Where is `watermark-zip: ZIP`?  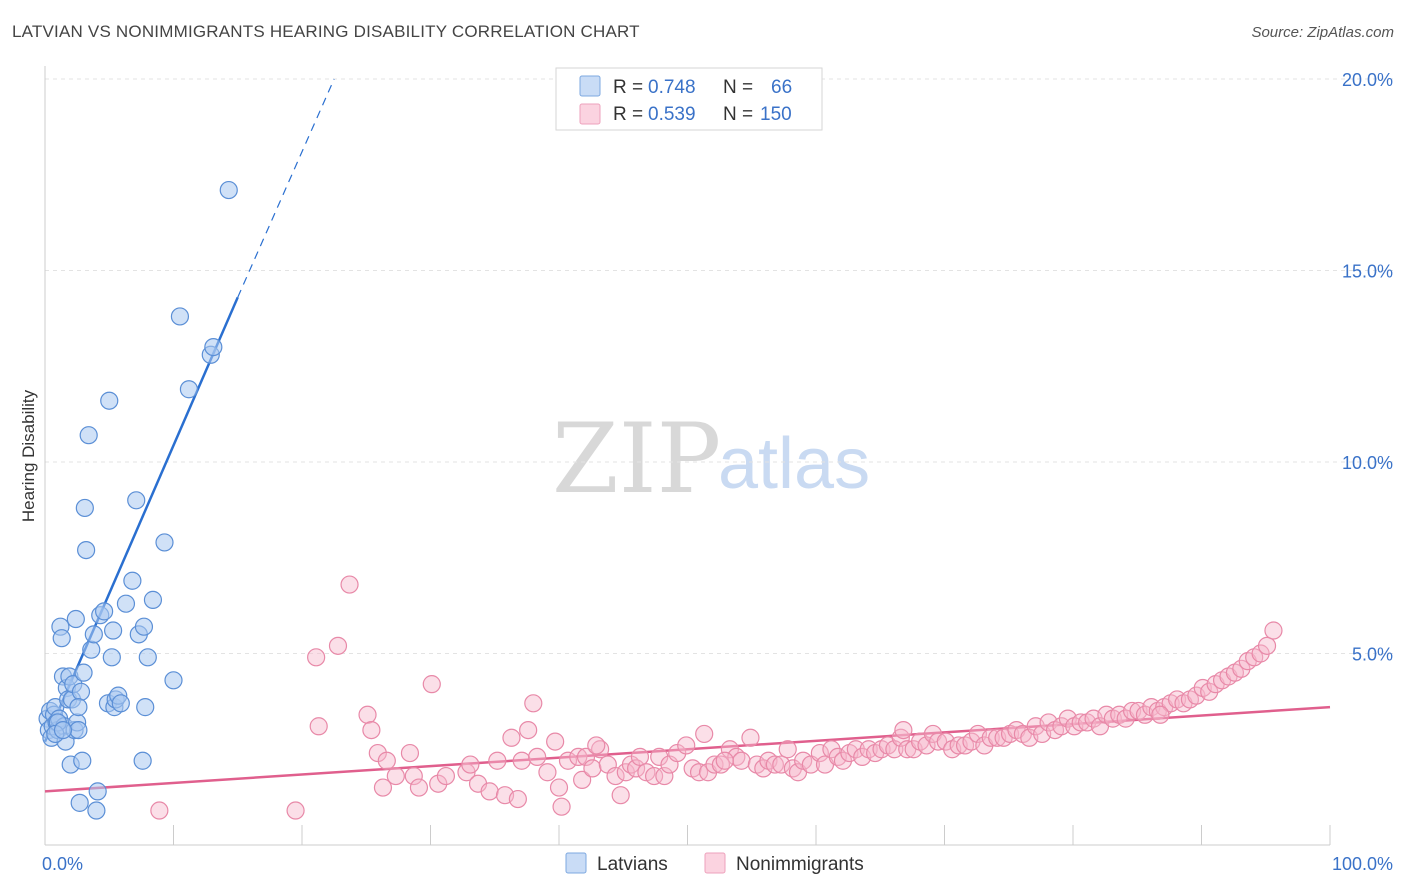
watermark-zip: ZIP is located at coordinates (636, 459).